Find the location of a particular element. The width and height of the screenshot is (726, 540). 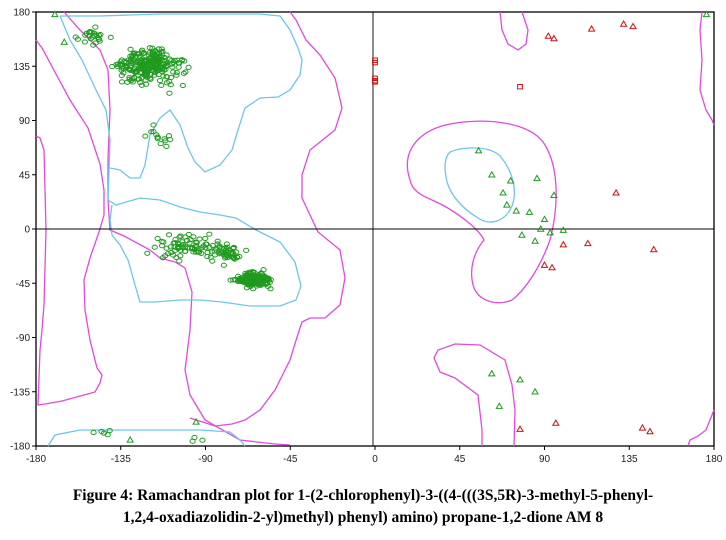

y-tick-label: 45 is located at coordinates (25, 175).